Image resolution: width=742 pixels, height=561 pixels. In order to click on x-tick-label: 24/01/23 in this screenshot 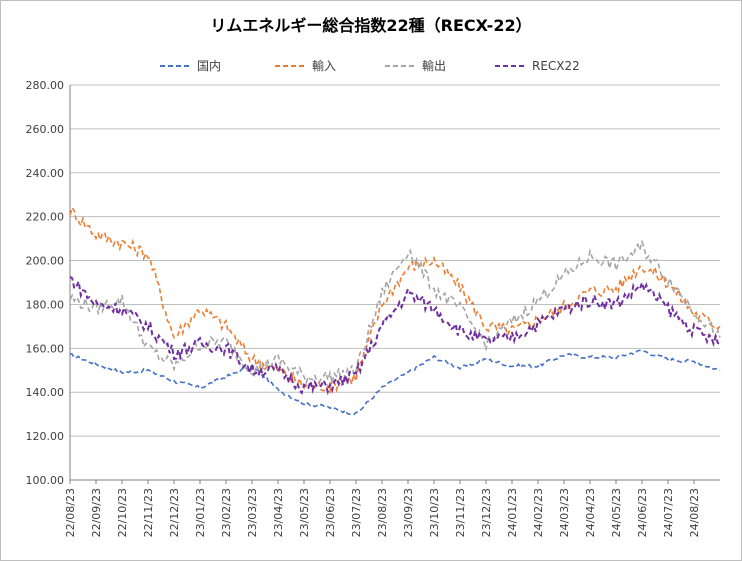, I will do `click(512, 512)`.